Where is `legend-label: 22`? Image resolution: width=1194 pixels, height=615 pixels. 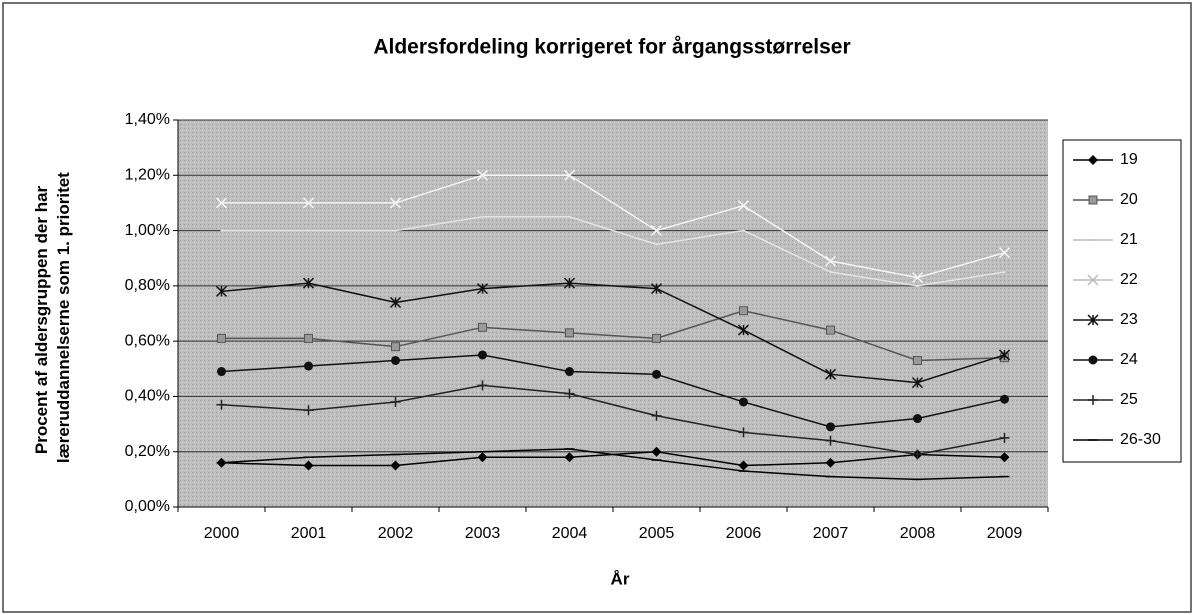 legend-label: 22 is located at coordinates (1129, 279).